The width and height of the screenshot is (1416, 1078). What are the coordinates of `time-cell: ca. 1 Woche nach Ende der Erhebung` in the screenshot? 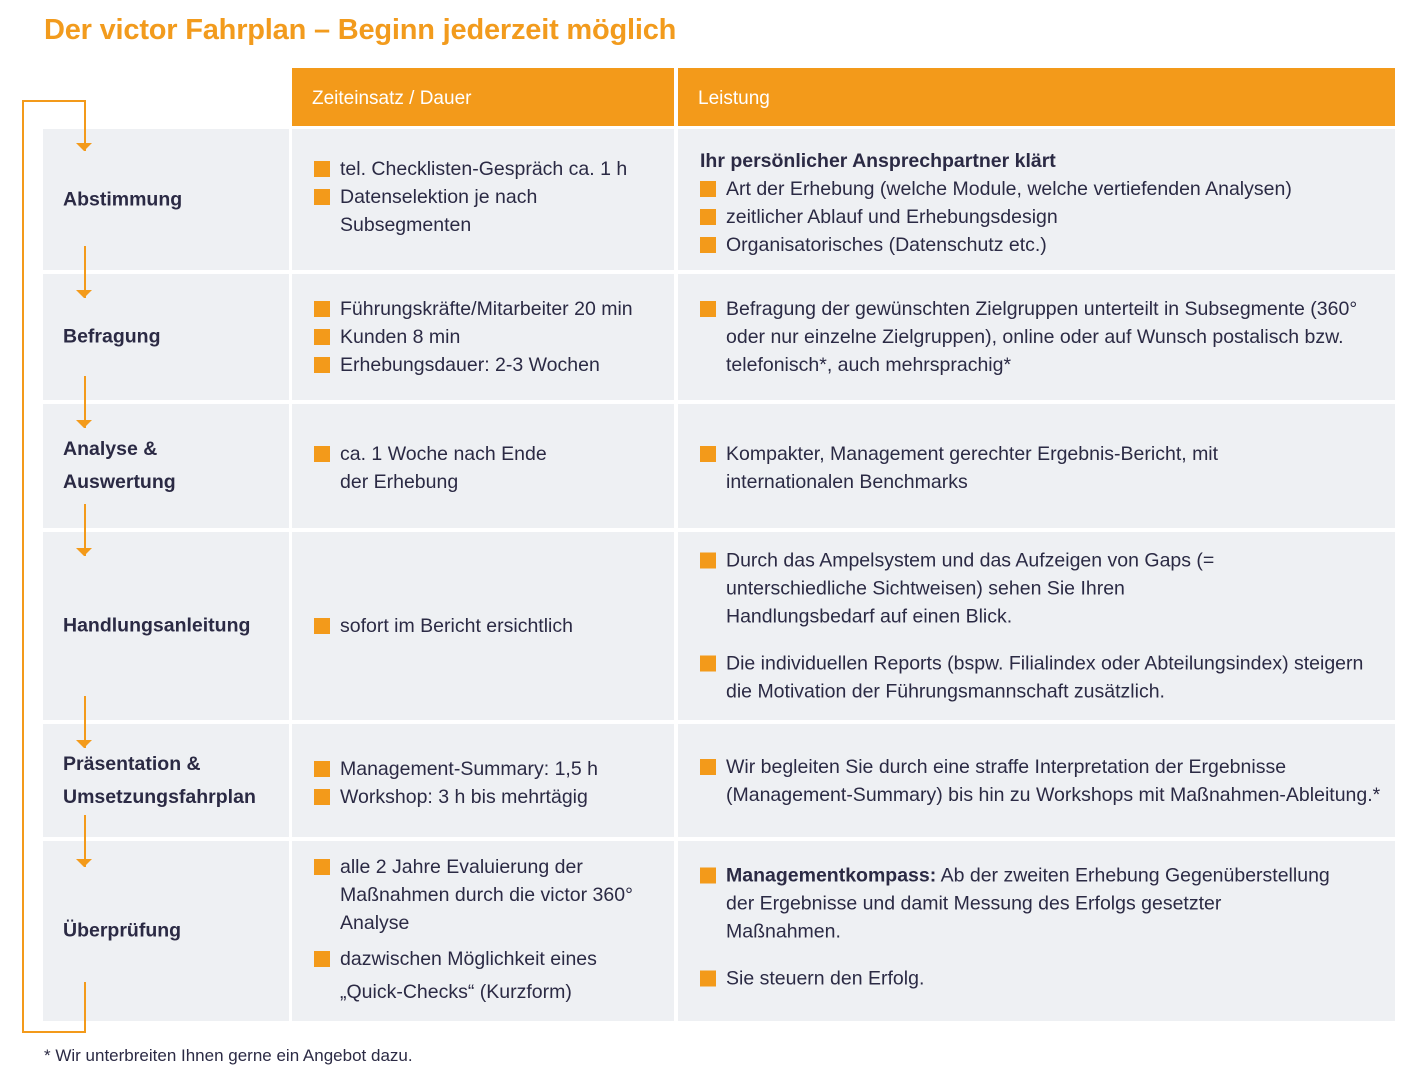 It's located at (483, 466).